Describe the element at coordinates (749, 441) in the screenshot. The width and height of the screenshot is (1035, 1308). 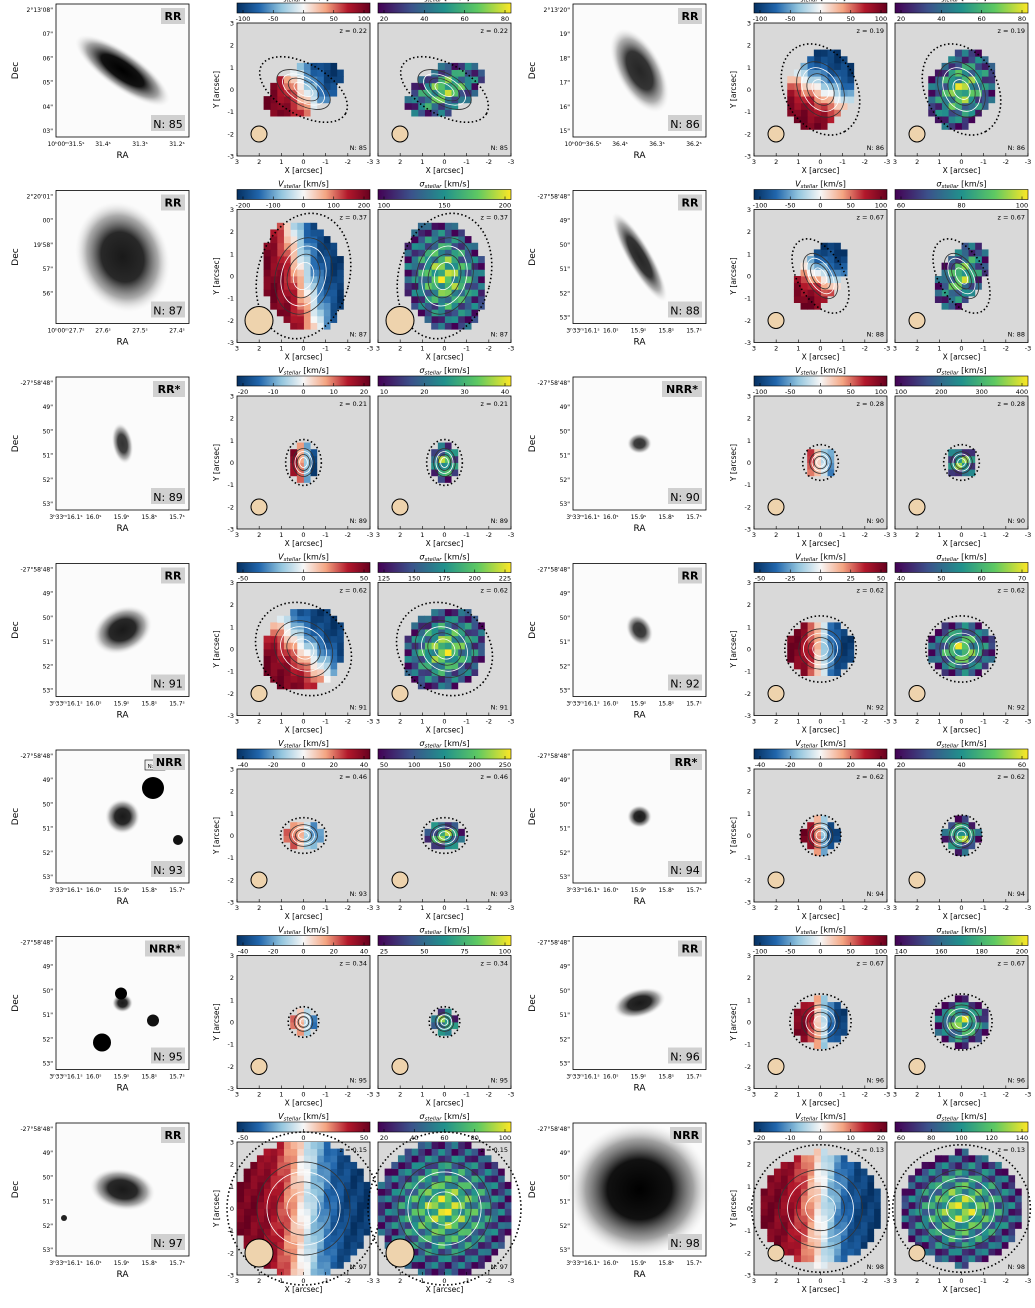
I see `y-tick-label: 1` at that location.